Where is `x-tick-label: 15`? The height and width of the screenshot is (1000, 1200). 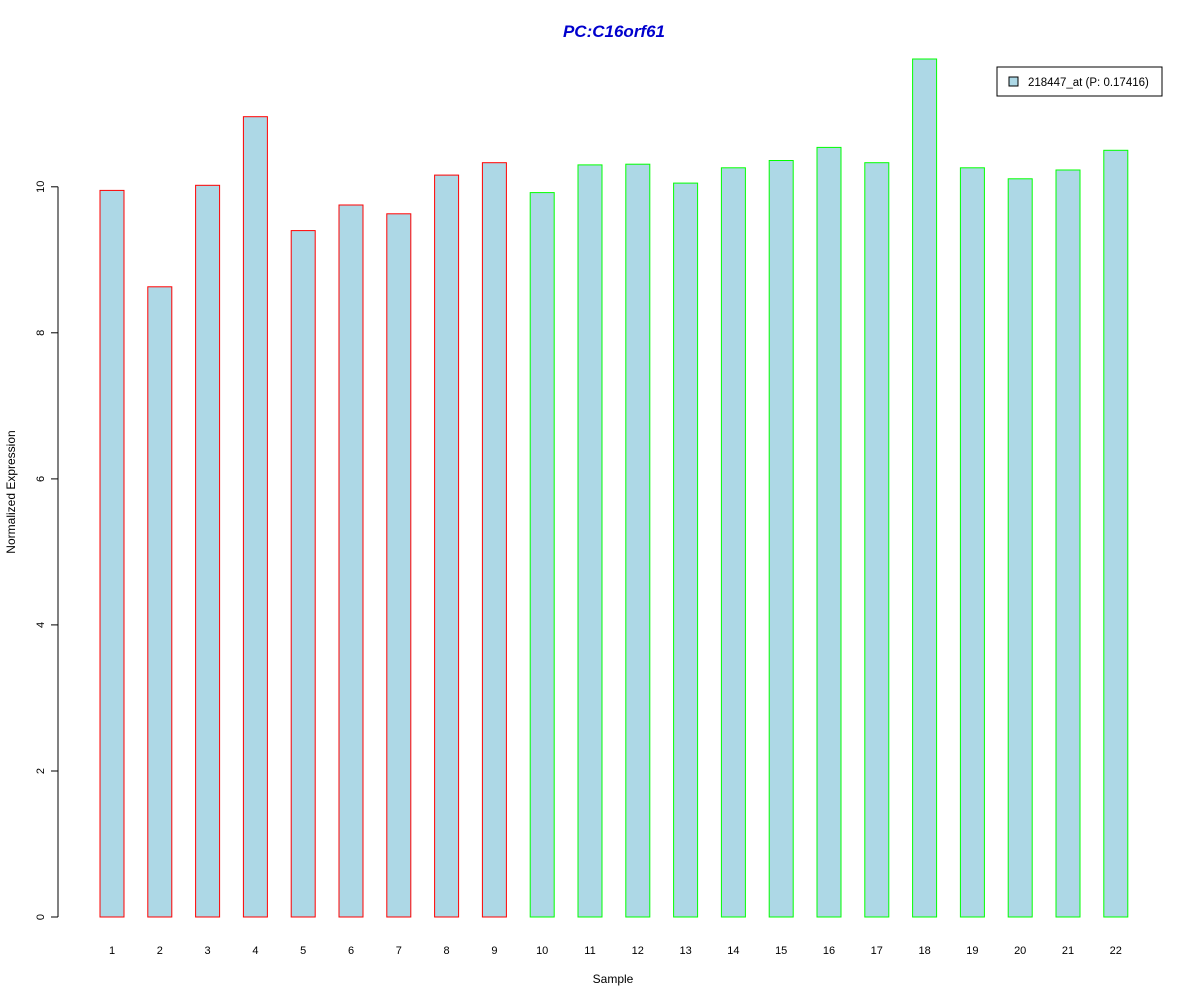 x-tick-label: 15 is located at coordinates (781, 951).